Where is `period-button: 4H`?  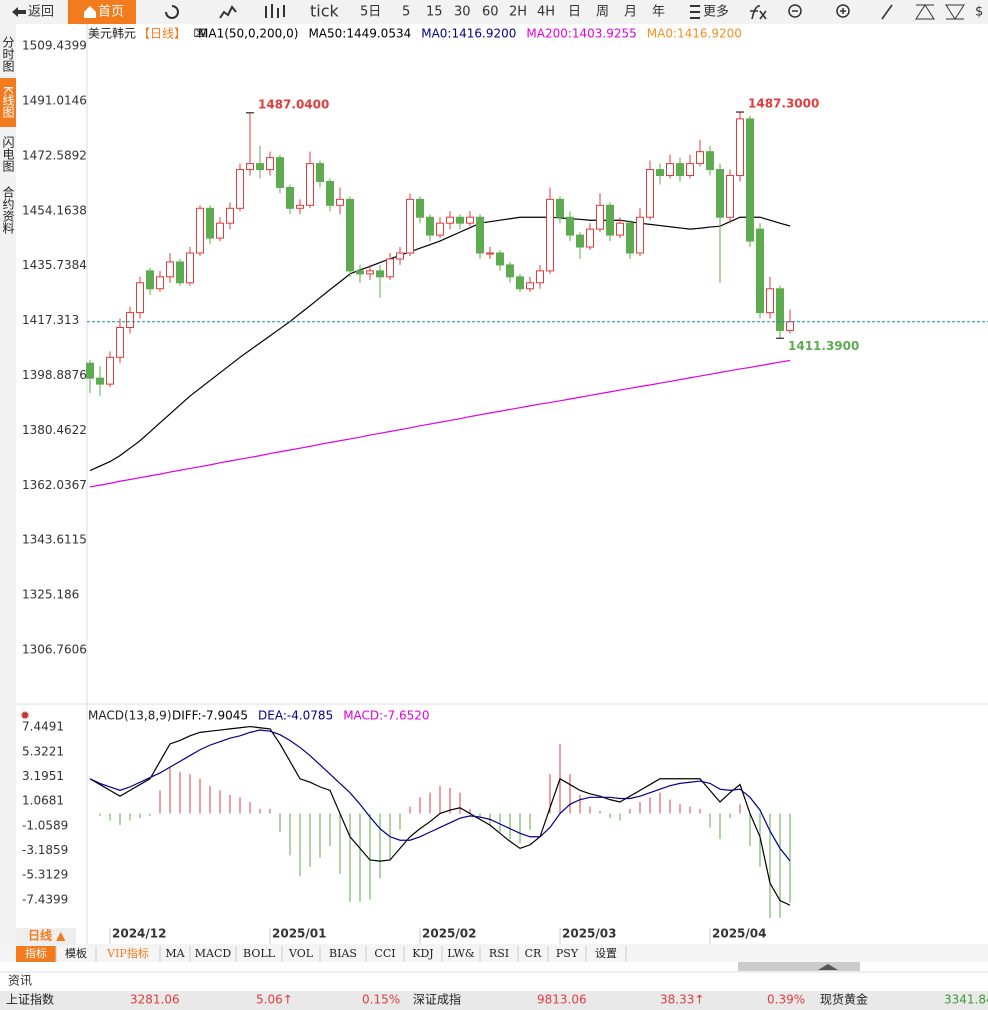
period-button: 4H is located at coordinates (546, 12).